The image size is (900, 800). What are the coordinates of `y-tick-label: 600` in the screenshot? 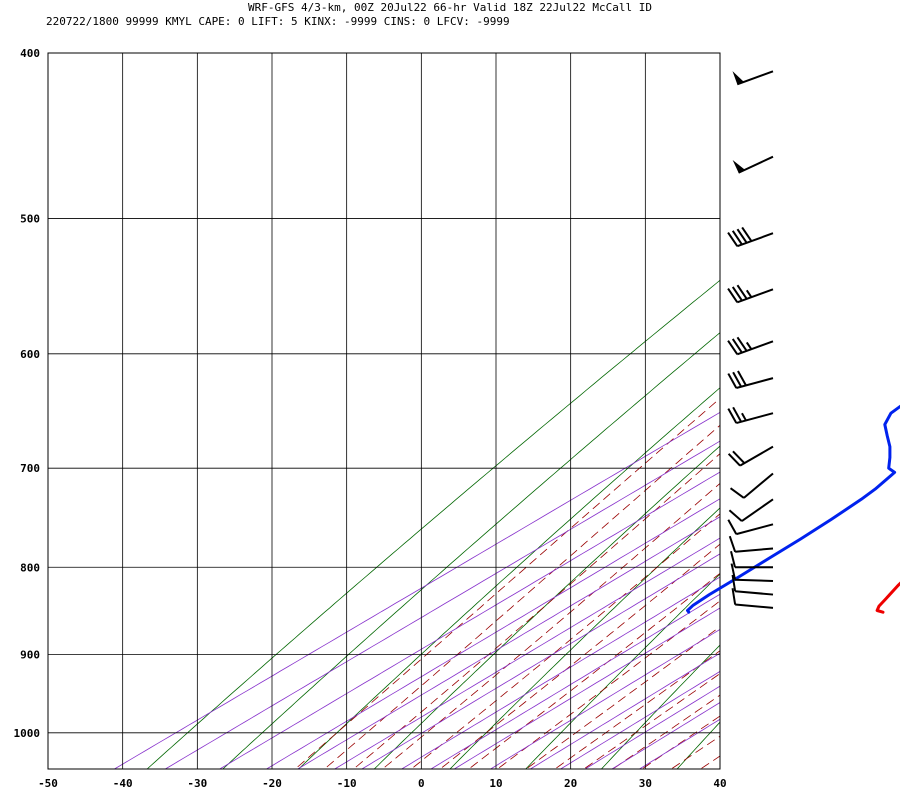 It's located at (30, 354).